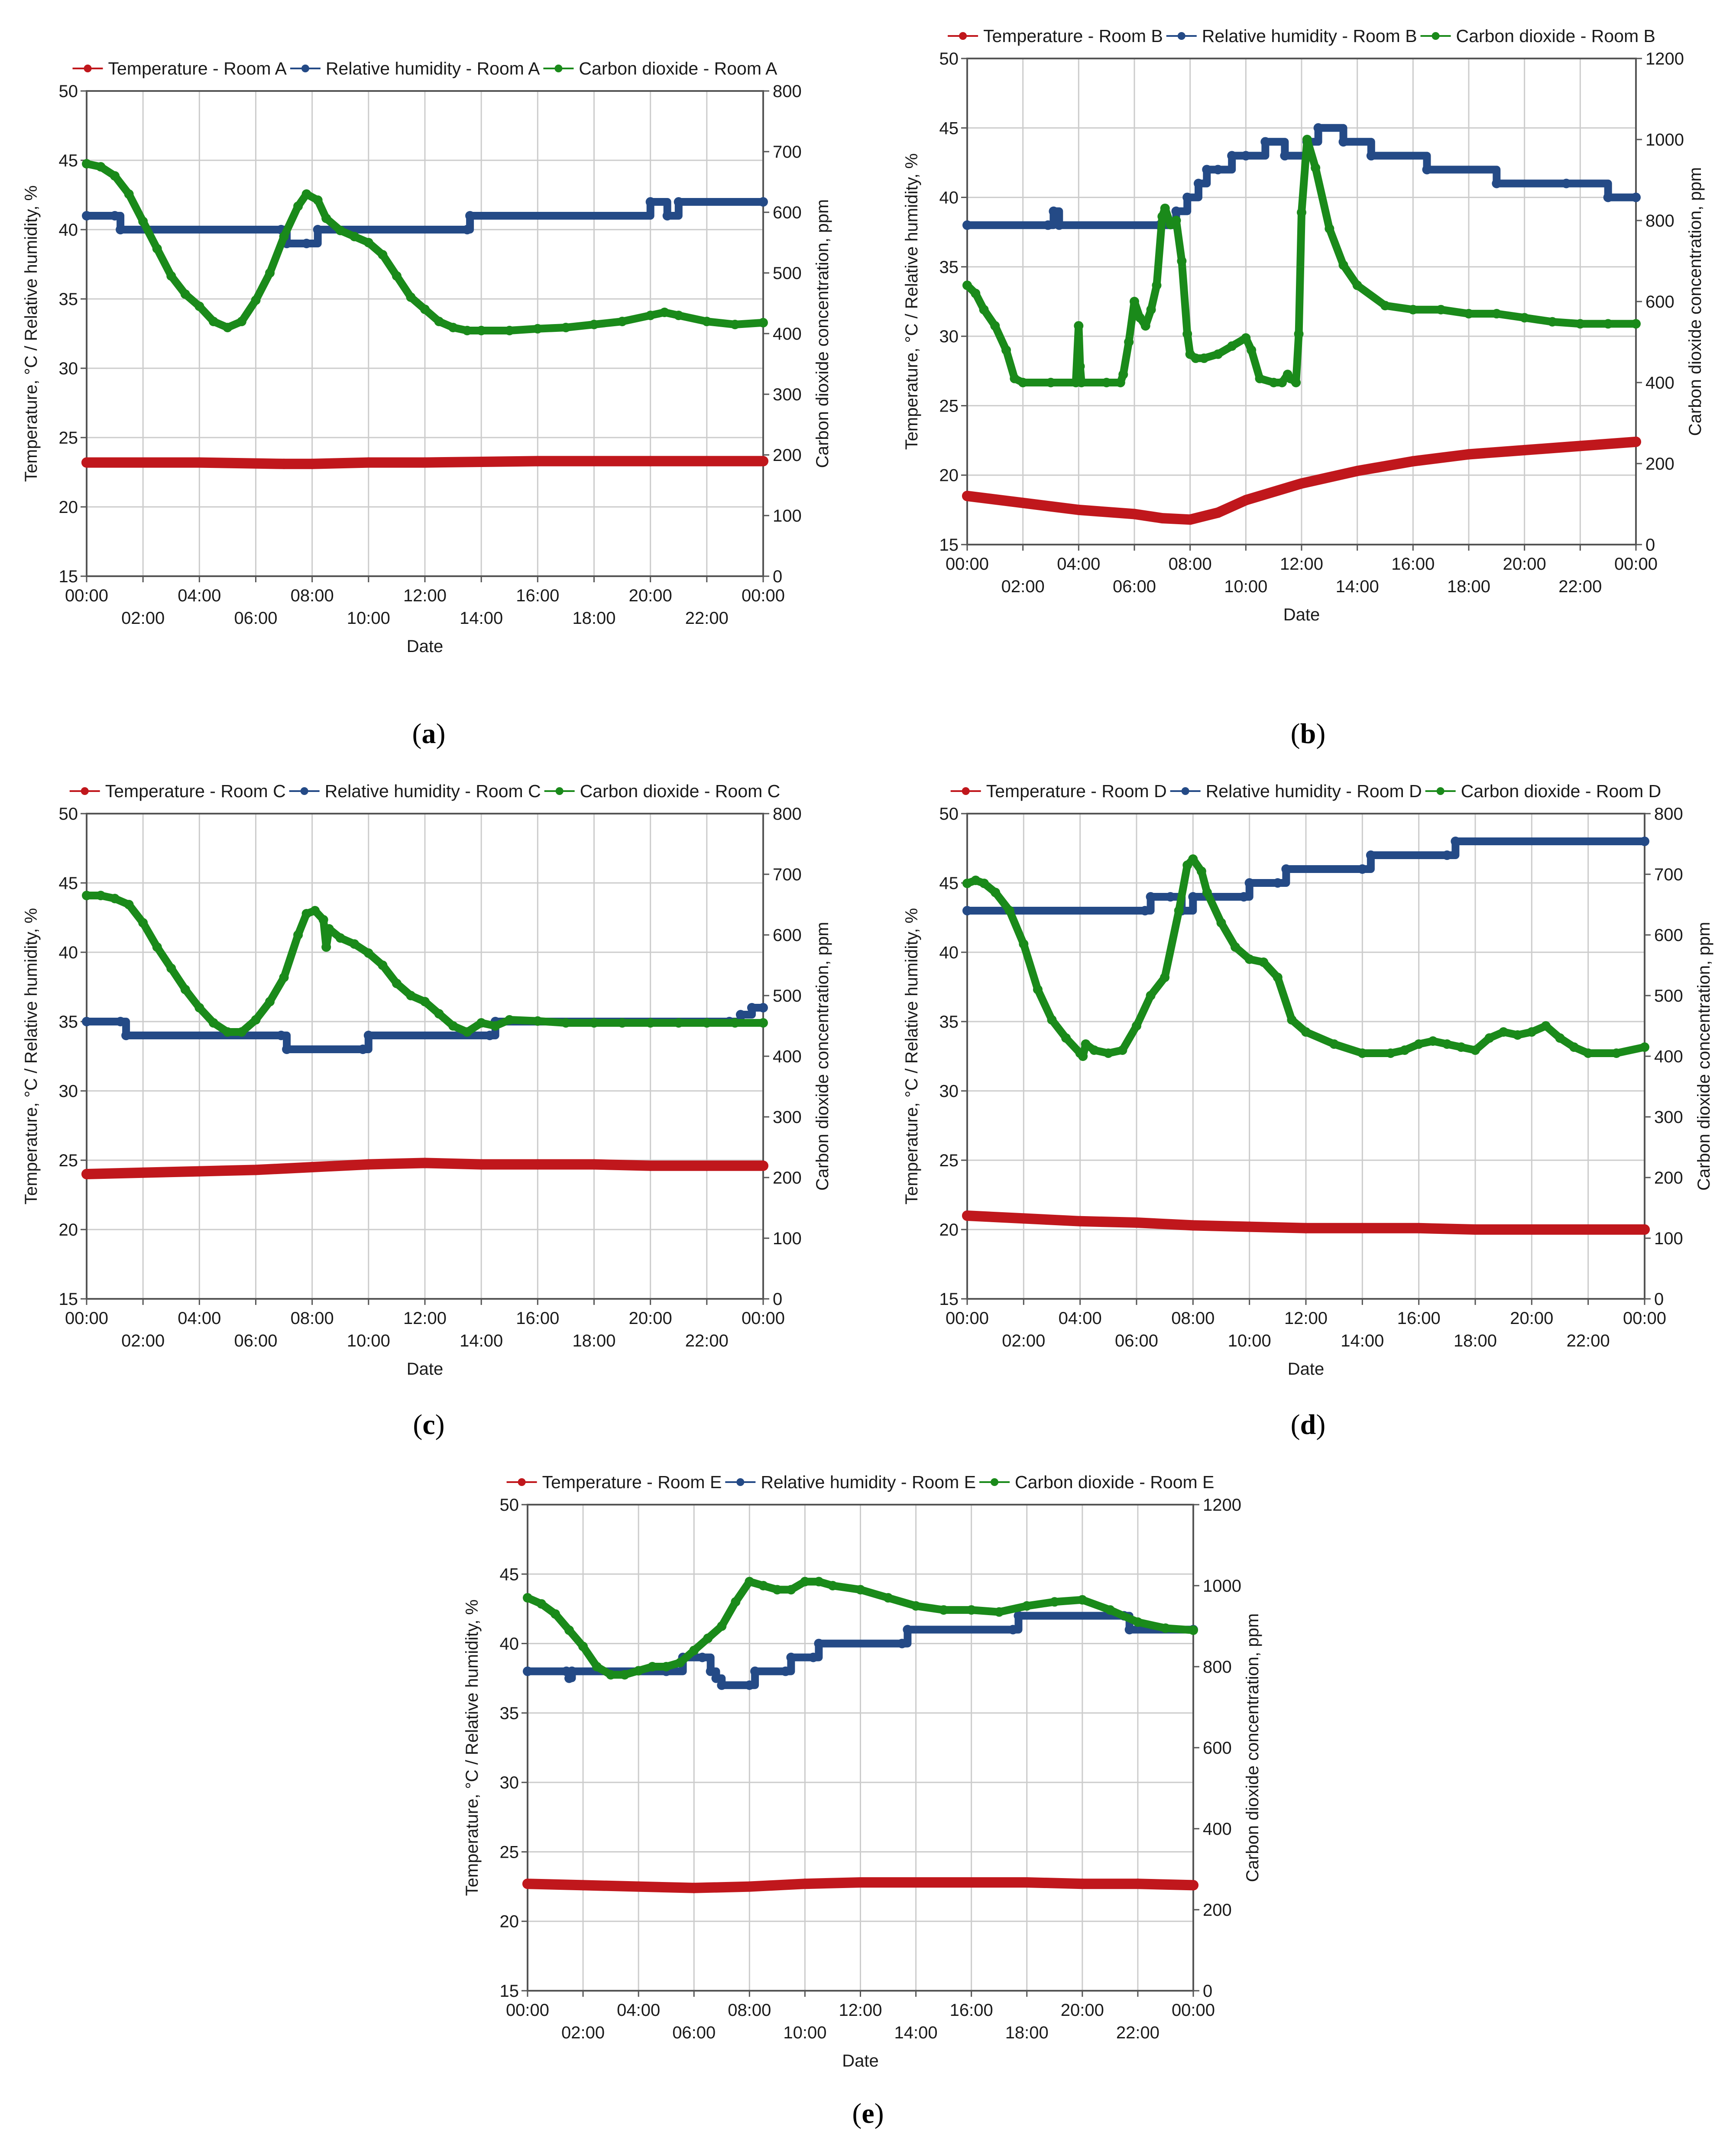  I want to click on y2-tick-label: 800, so click(788, 814).